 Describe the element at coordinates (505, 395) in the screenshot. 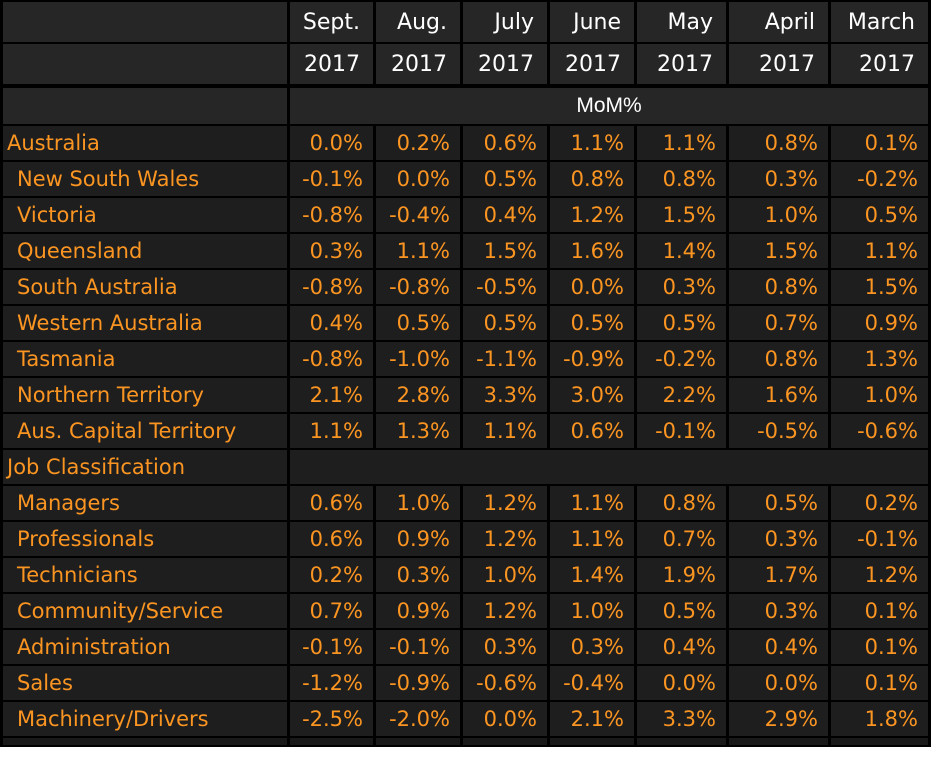

I see `value-cell: 3.3%` at that location.